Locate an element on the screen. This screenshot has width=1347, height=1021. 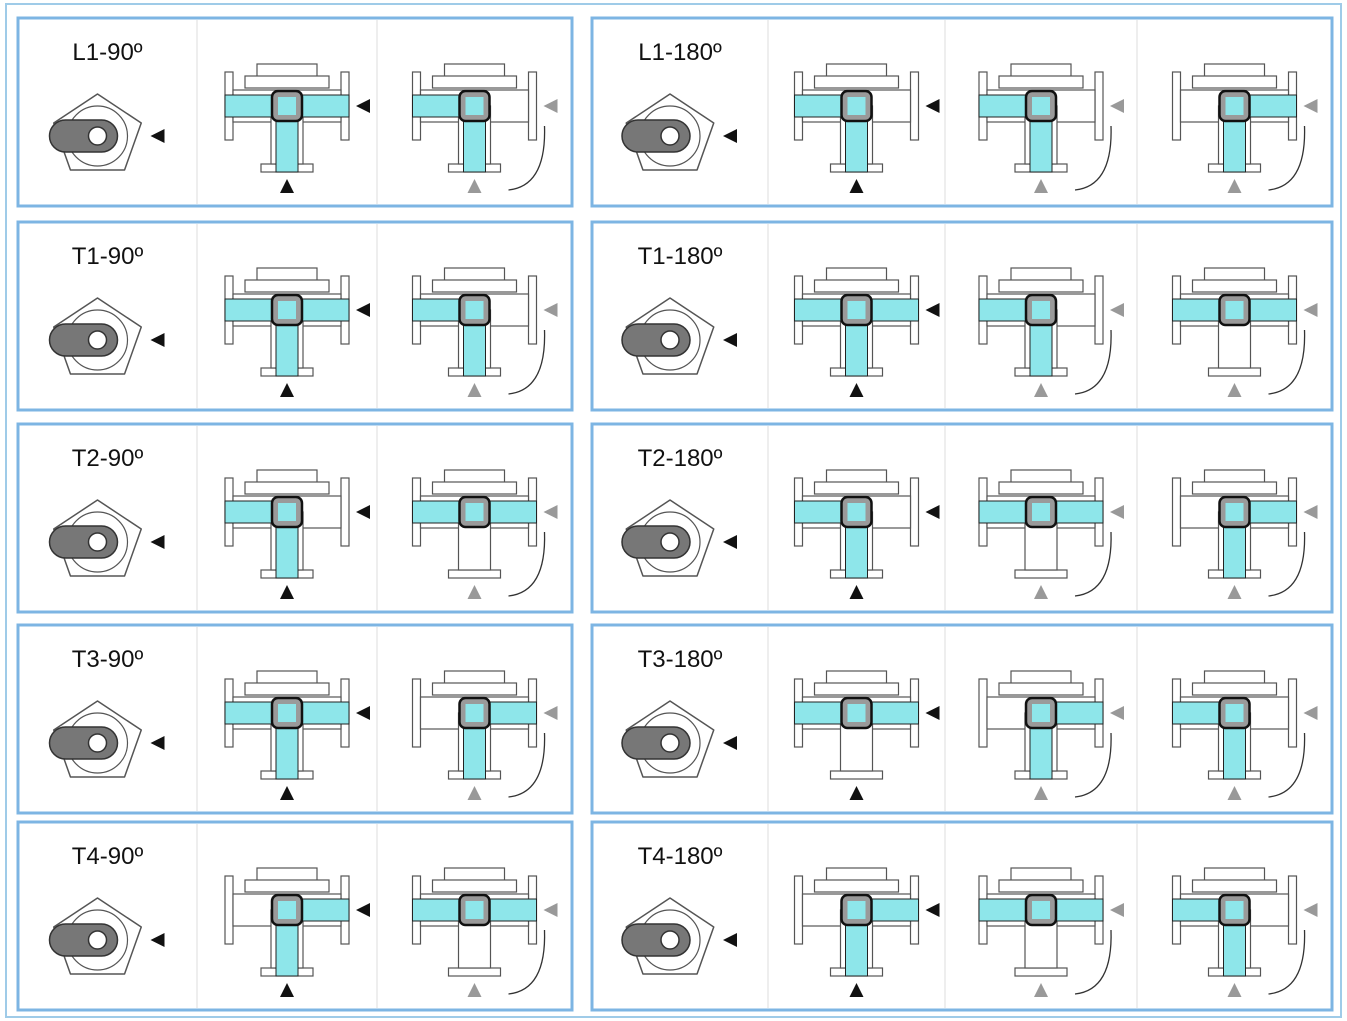
panel-label: L1-90º is located at coordinates (107, 52).